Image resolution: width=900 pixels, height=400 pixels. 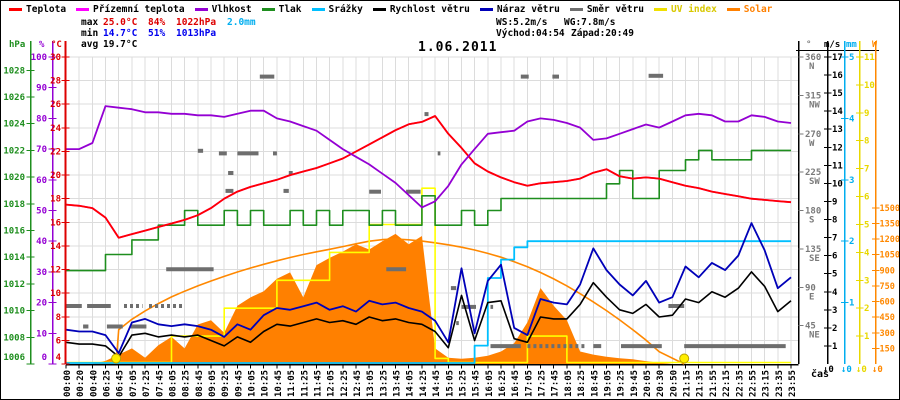 I want to click on svg-text: 315, so click(x=813, y=96).